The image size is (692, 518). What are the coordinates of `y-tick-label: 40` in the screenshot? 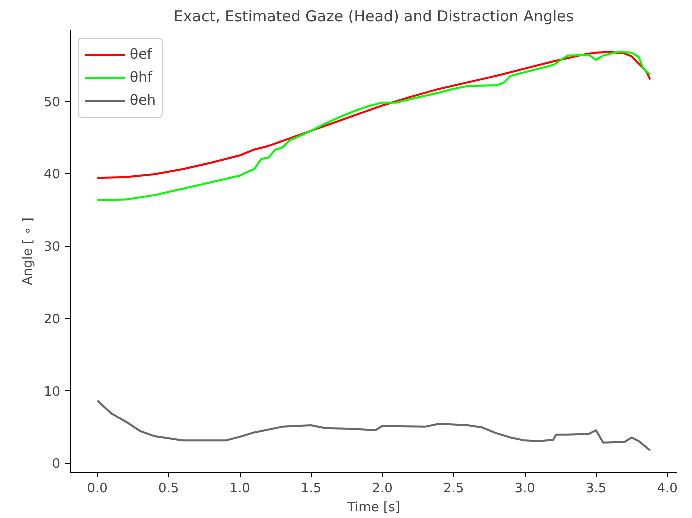 It's located at (52, 175).